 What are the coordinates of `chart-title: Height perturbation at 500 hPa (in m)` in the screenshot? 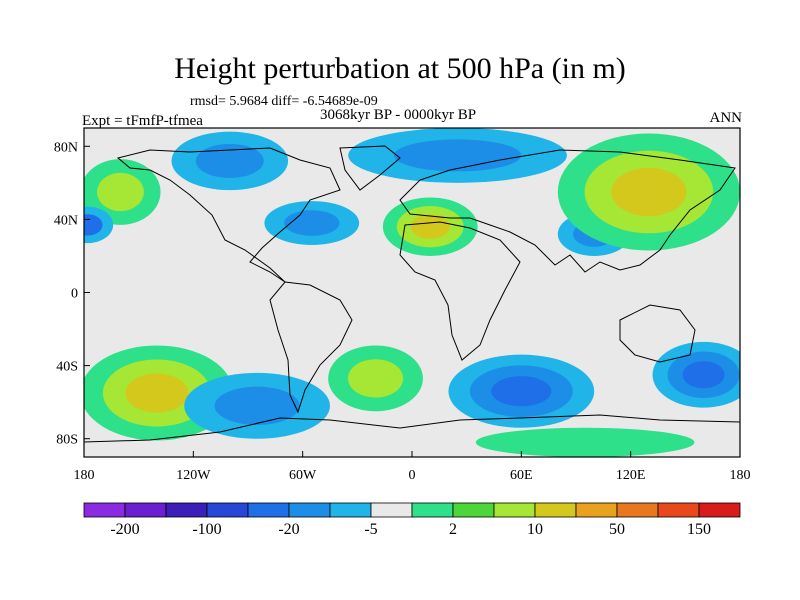 It's located at (400, 68).